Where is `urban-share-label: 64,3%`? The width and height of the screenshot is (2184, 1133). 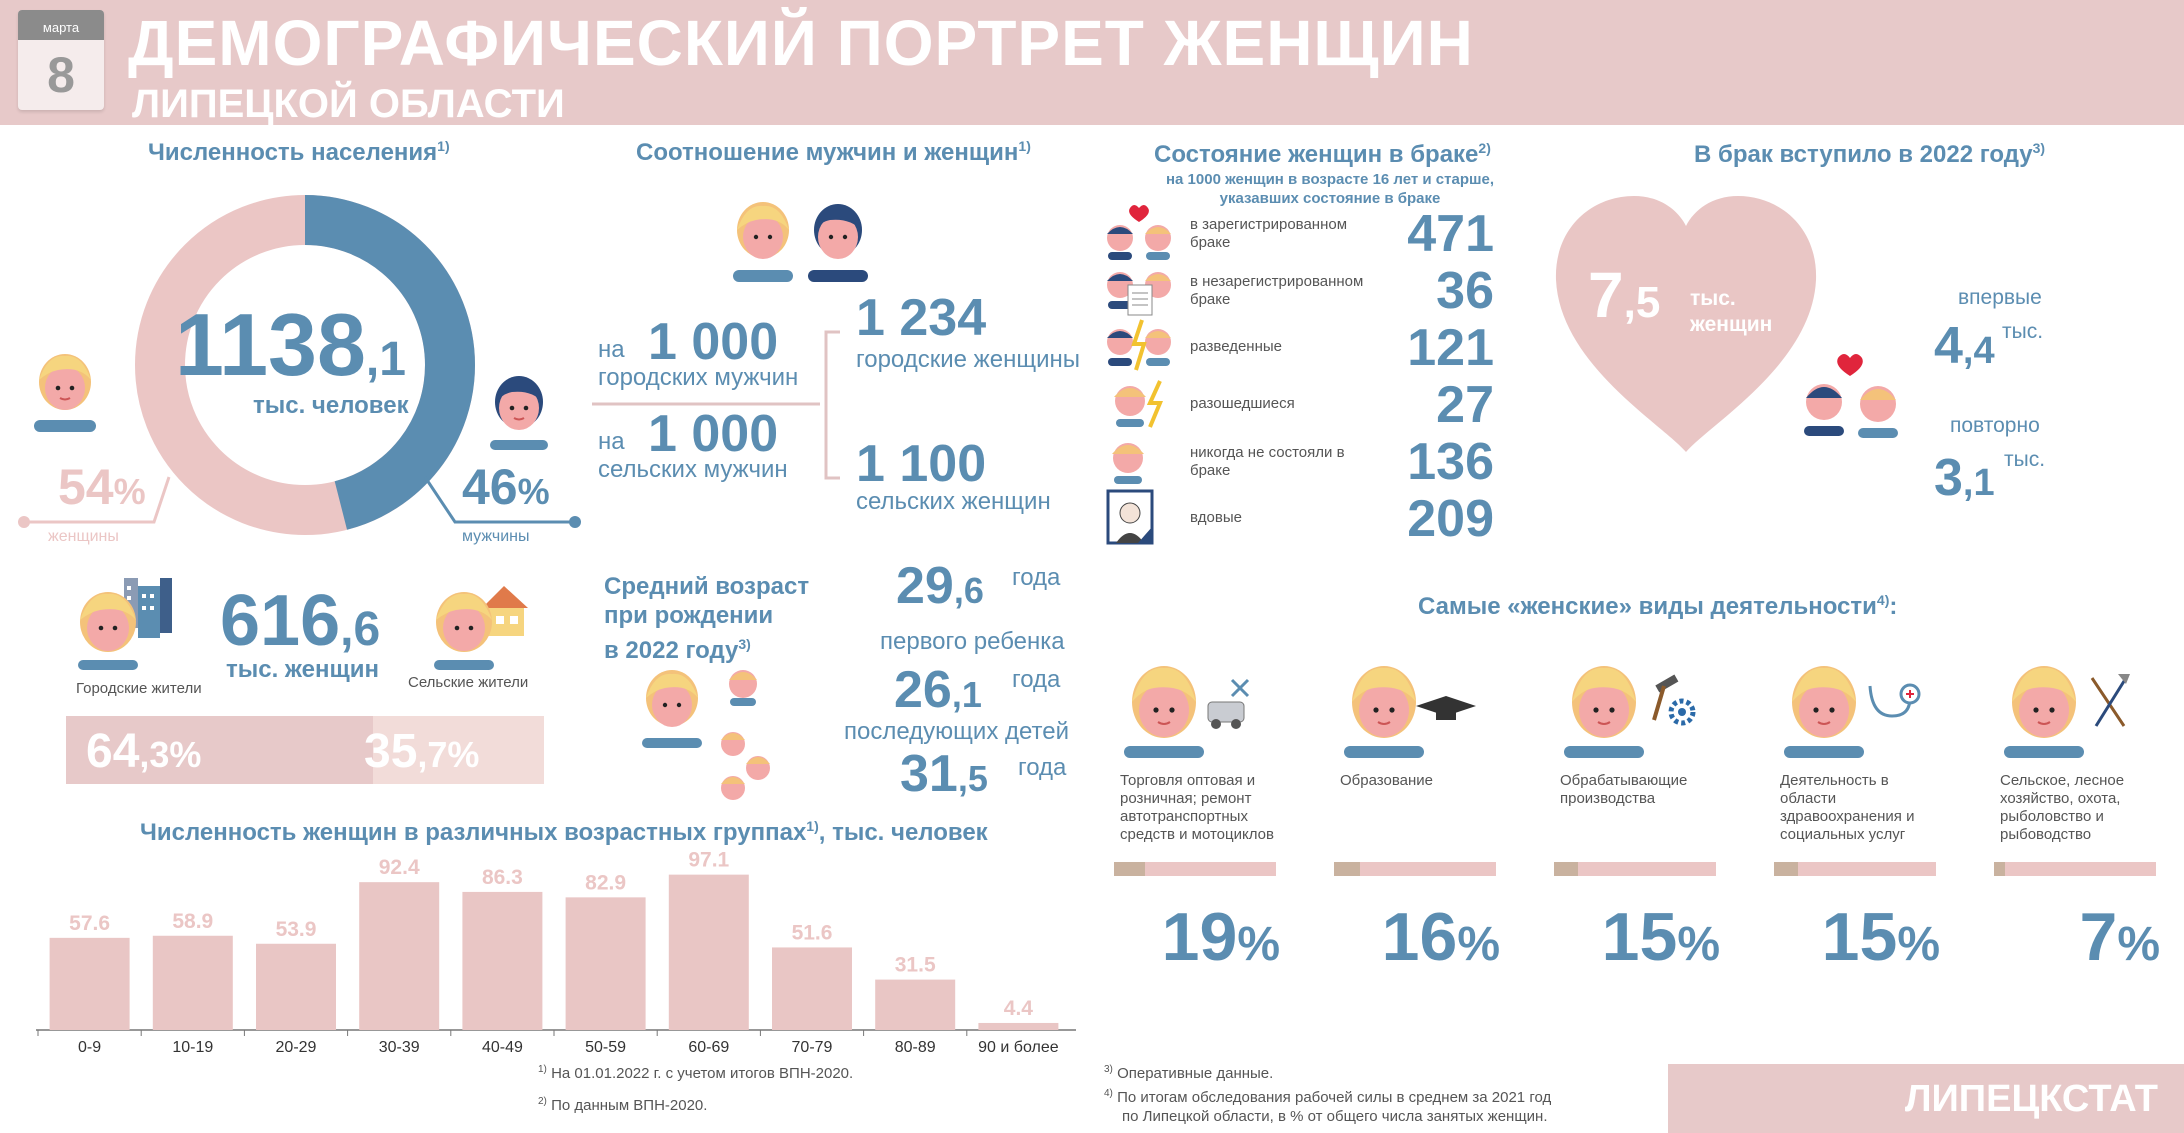
urban-share-label: 64,3% is located at coordinates (144, 751).